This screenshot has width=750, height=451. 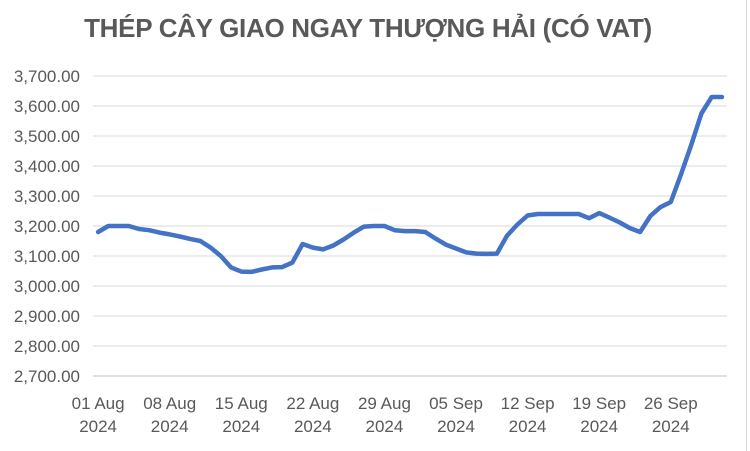 I want to click on y-axis-tick-label: 3,600.00, so click(x=47, y=106).